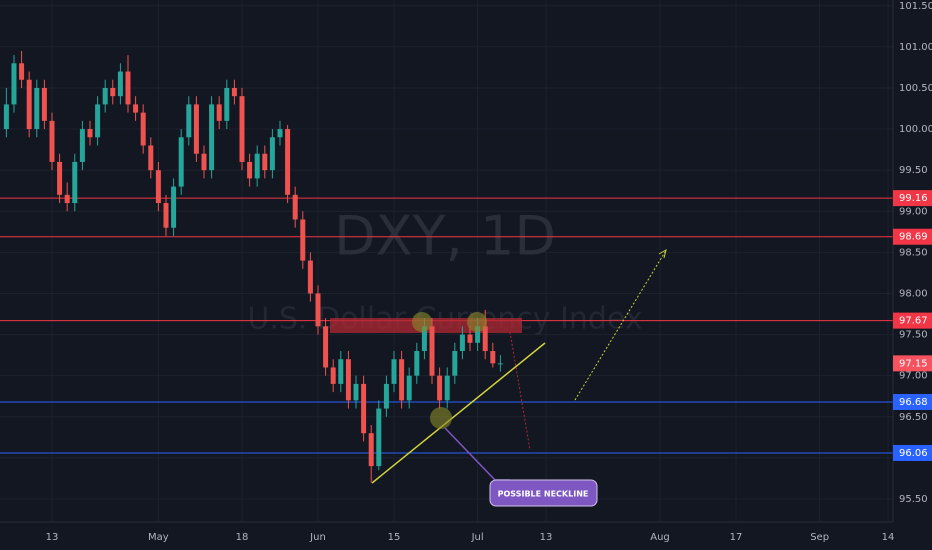  I want to click on x-tick-label: 17, so click(736, 537).